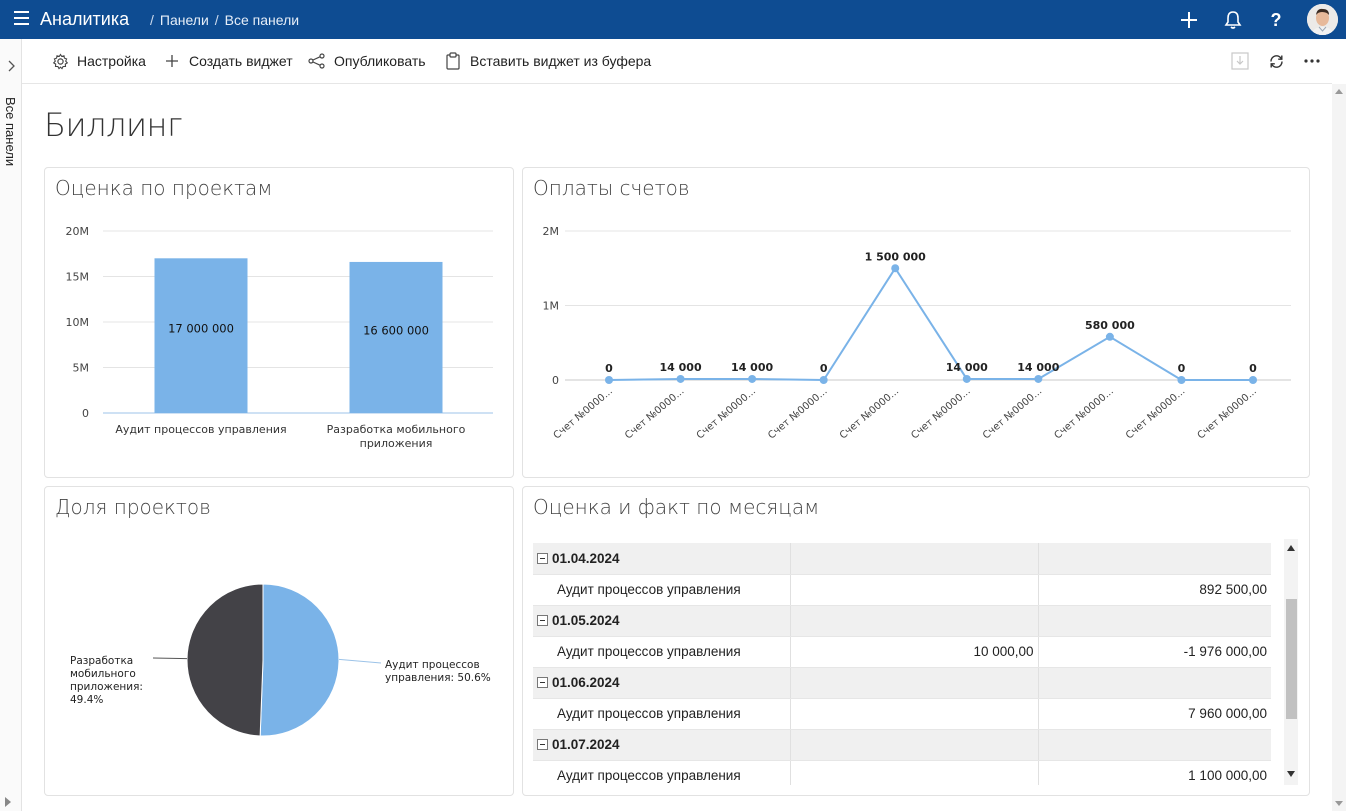 The height and width of the screenshot is (811, 1346). What do you see at coordinates (106, 680) in the screenshot?
I see `pie-label: Разработка мобильного приложения: 49.4%` at bounding box center [106, 680].